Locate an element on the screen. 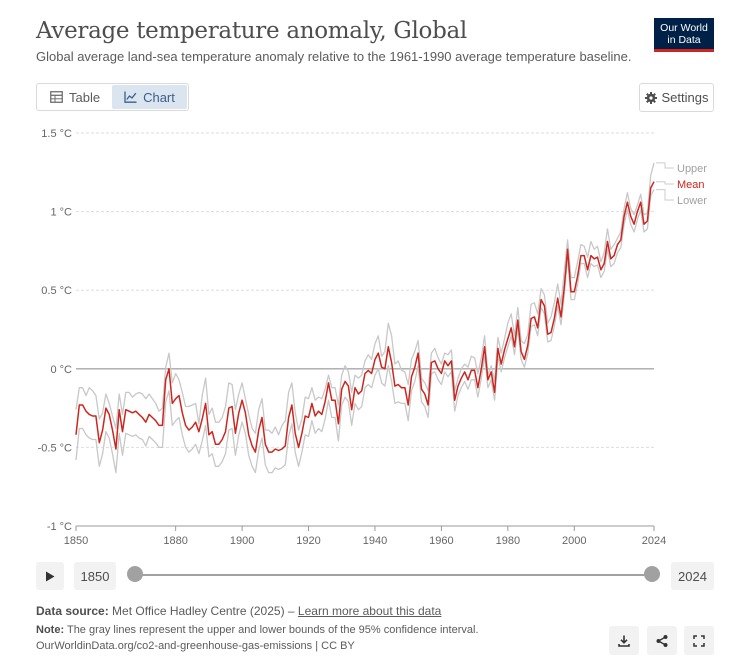 Image resolution: width=742 pixels, height=667 pixels. note-label: Note: is located at coordinates (50, 630).